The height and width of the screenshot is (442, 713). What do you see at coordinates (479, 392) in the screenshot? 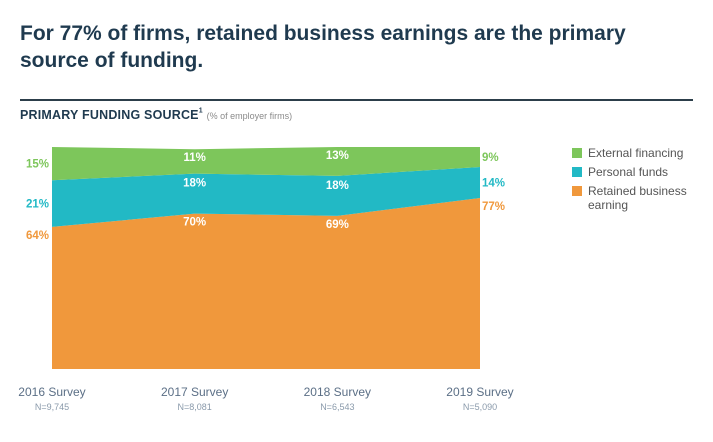
I see `x-tick-label: 2019 Survey` at bounding box center [479, 392].